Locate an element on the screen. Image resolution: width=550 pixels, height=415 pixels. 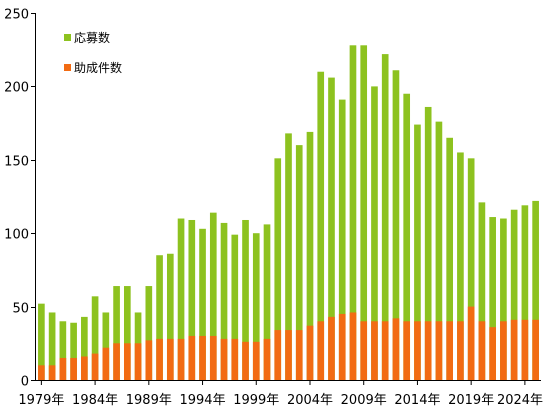
legend-swatch-grants is located at coordinates (67, 67).